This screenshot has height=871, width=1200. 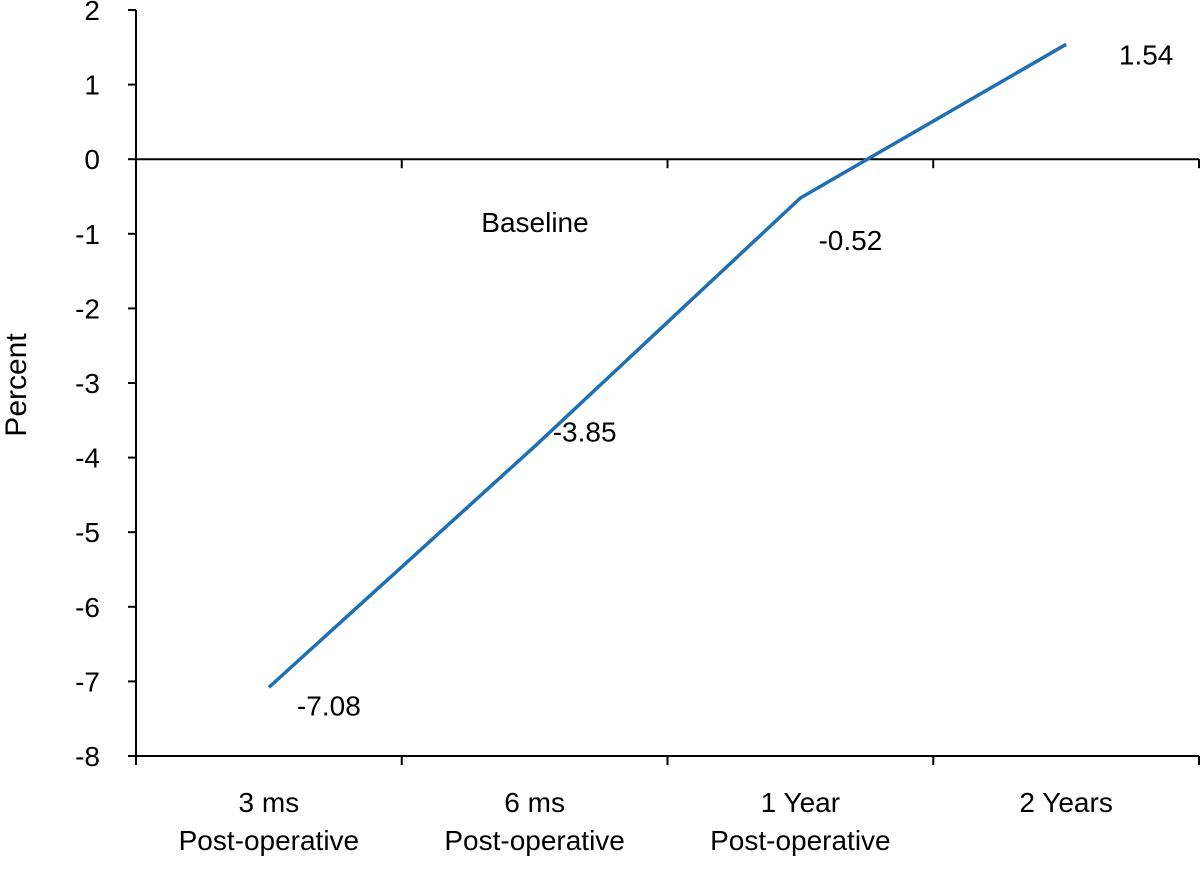 I want to click on x-tick-label: 2 Years, so click(x=1065, y=802).